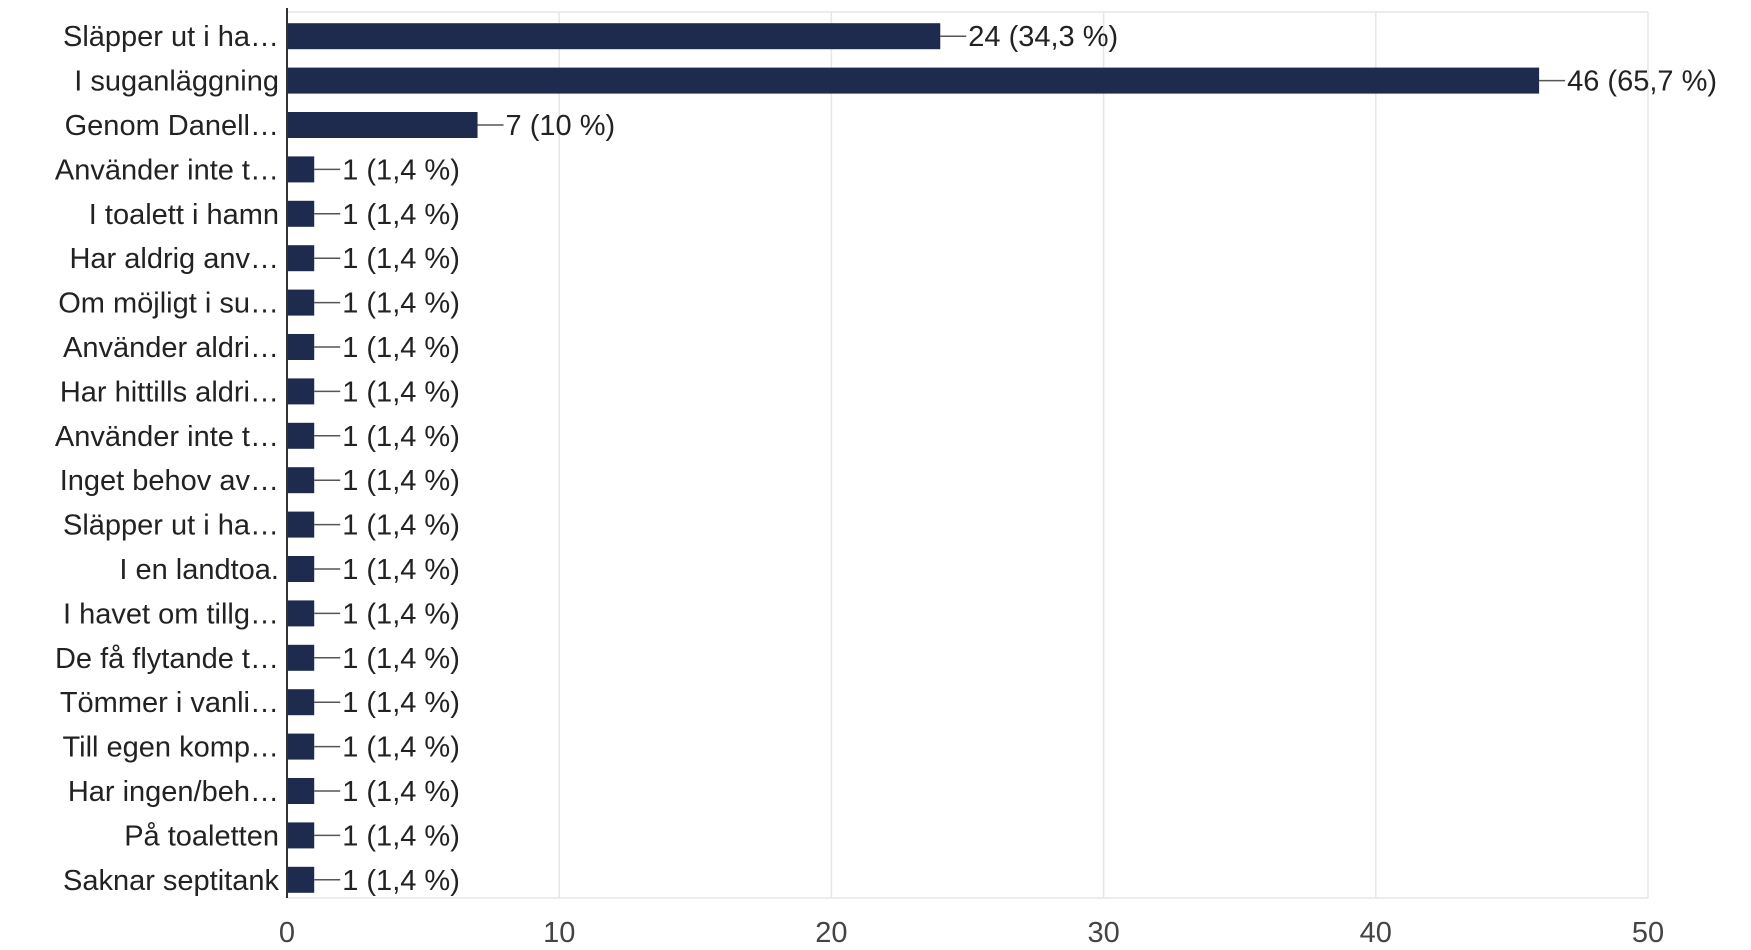 The width and height of the screenshot is (1751, 950). What do you see at coordinates (176, 82) in the screenshot?
I see `category-label: I suganläggning` at bounding box center [176, 82].